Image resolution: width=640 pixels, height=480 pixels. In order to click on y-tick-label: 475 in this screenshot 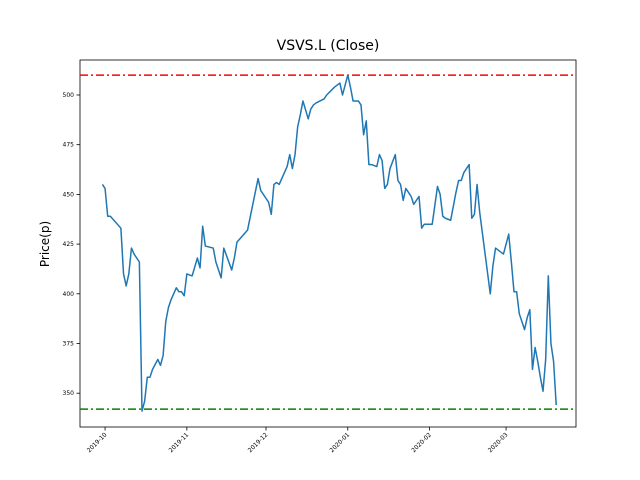, I will do `click(69, 145)`.